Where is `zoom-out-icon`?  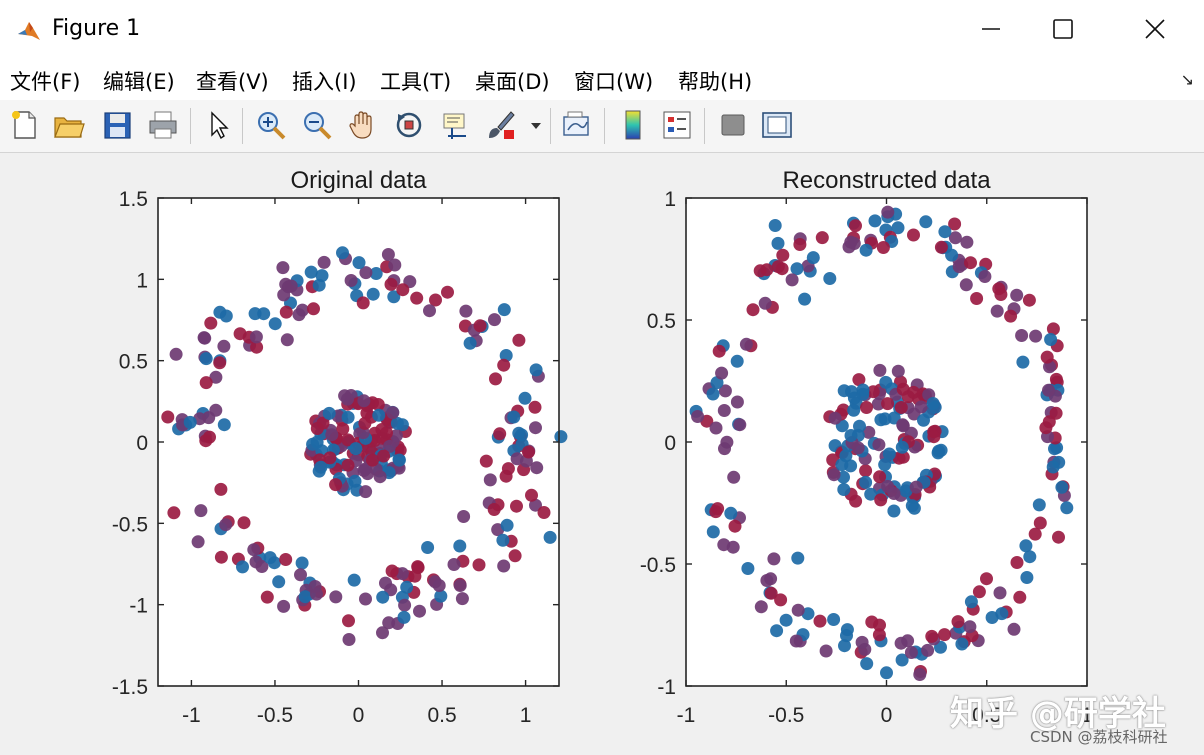
zoom-out-icon is located at coordinates (317, 125).